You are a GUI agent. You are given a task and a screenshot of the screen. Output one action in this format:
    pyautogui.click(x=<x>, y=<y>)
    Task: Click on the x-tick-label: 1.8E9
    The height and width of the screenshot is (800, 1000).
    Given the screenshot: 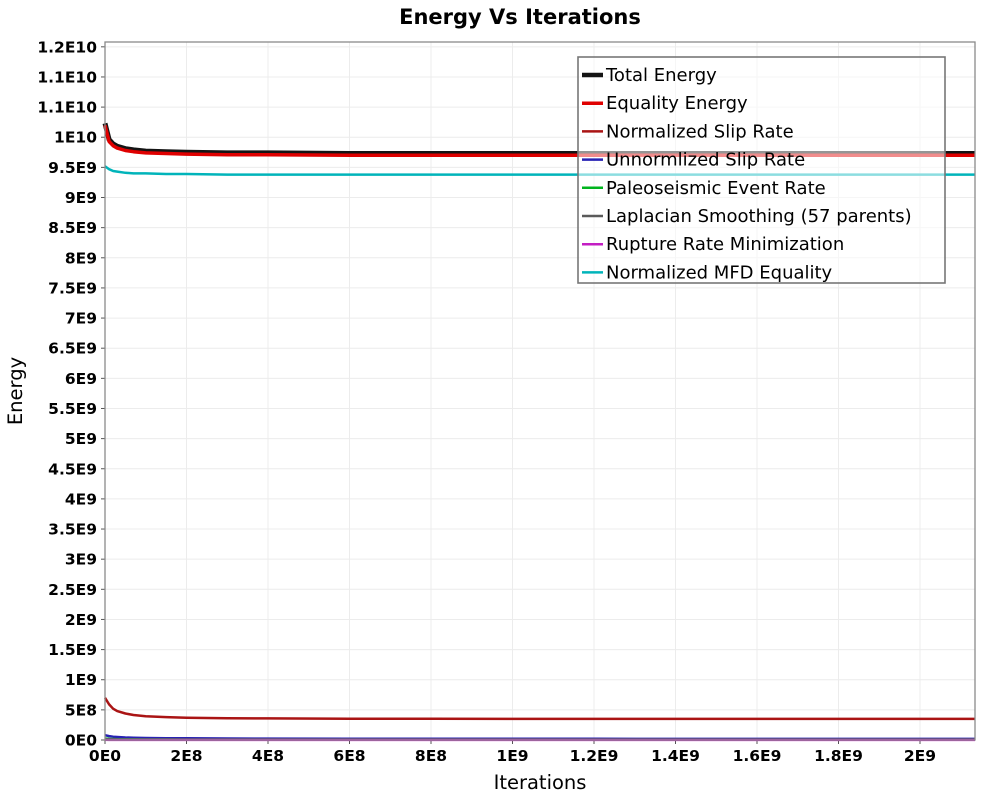 What is the action you would take?
    pyautogui.click(x=838, y=756)
    